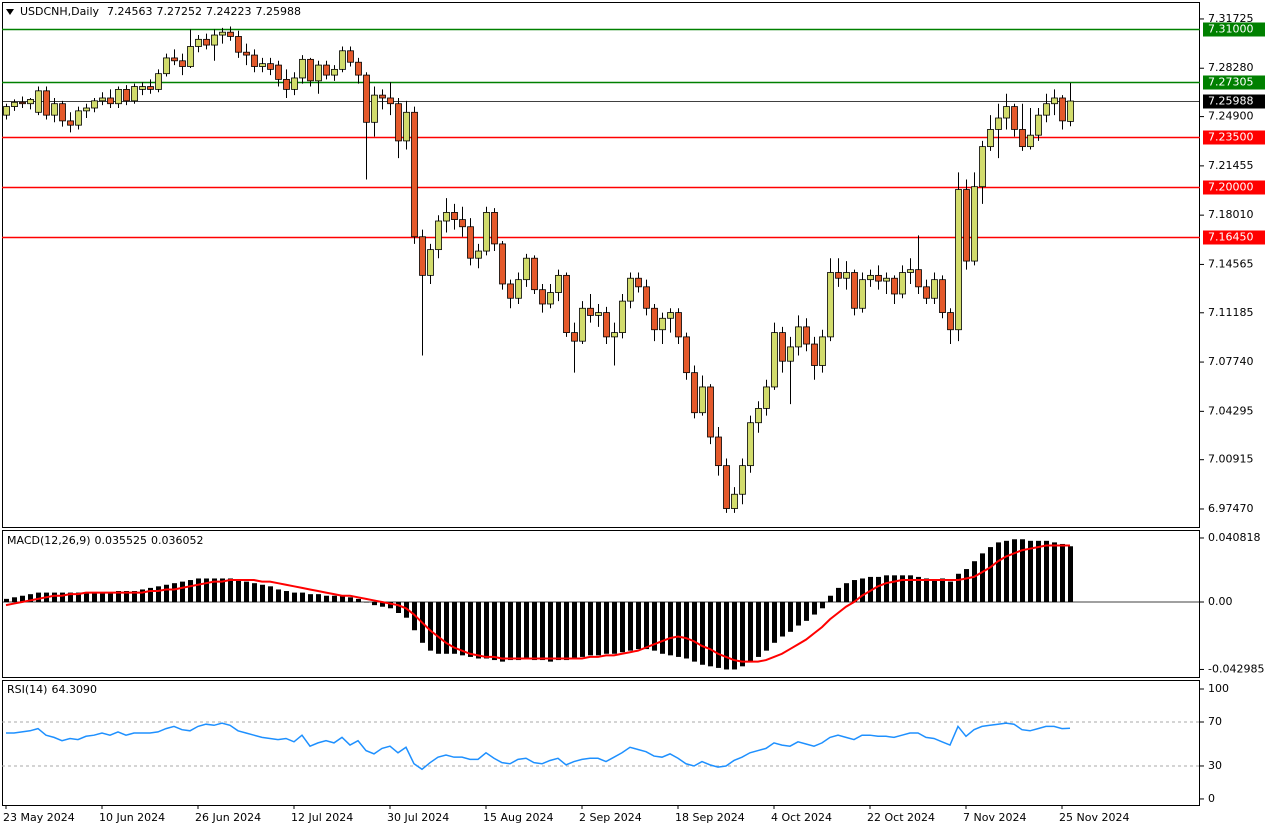 Image resolution: width=1266 pixels, height=830 pixels. What do you see at coordinates (538, 746) in the screenshot?
I see `rsi-line` at bounding box center [538, 746].